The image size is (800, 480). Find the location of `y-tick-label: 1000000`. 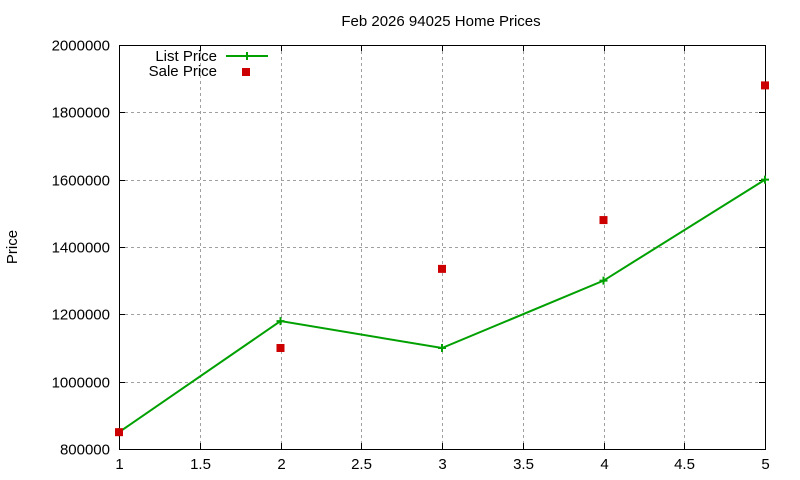

y-tick-label: 1000000 is located at coordinates (81, 383).